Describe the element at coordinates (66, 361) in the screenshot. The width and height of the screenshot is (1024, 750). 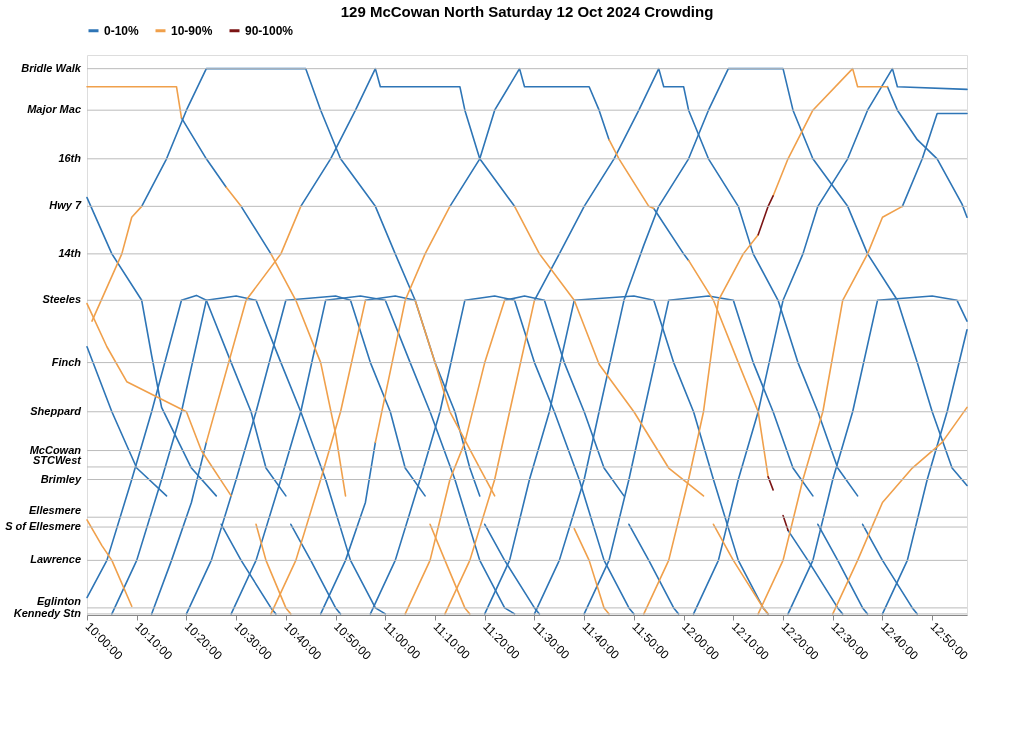
I see `ref-line-label: Finch` at that location.